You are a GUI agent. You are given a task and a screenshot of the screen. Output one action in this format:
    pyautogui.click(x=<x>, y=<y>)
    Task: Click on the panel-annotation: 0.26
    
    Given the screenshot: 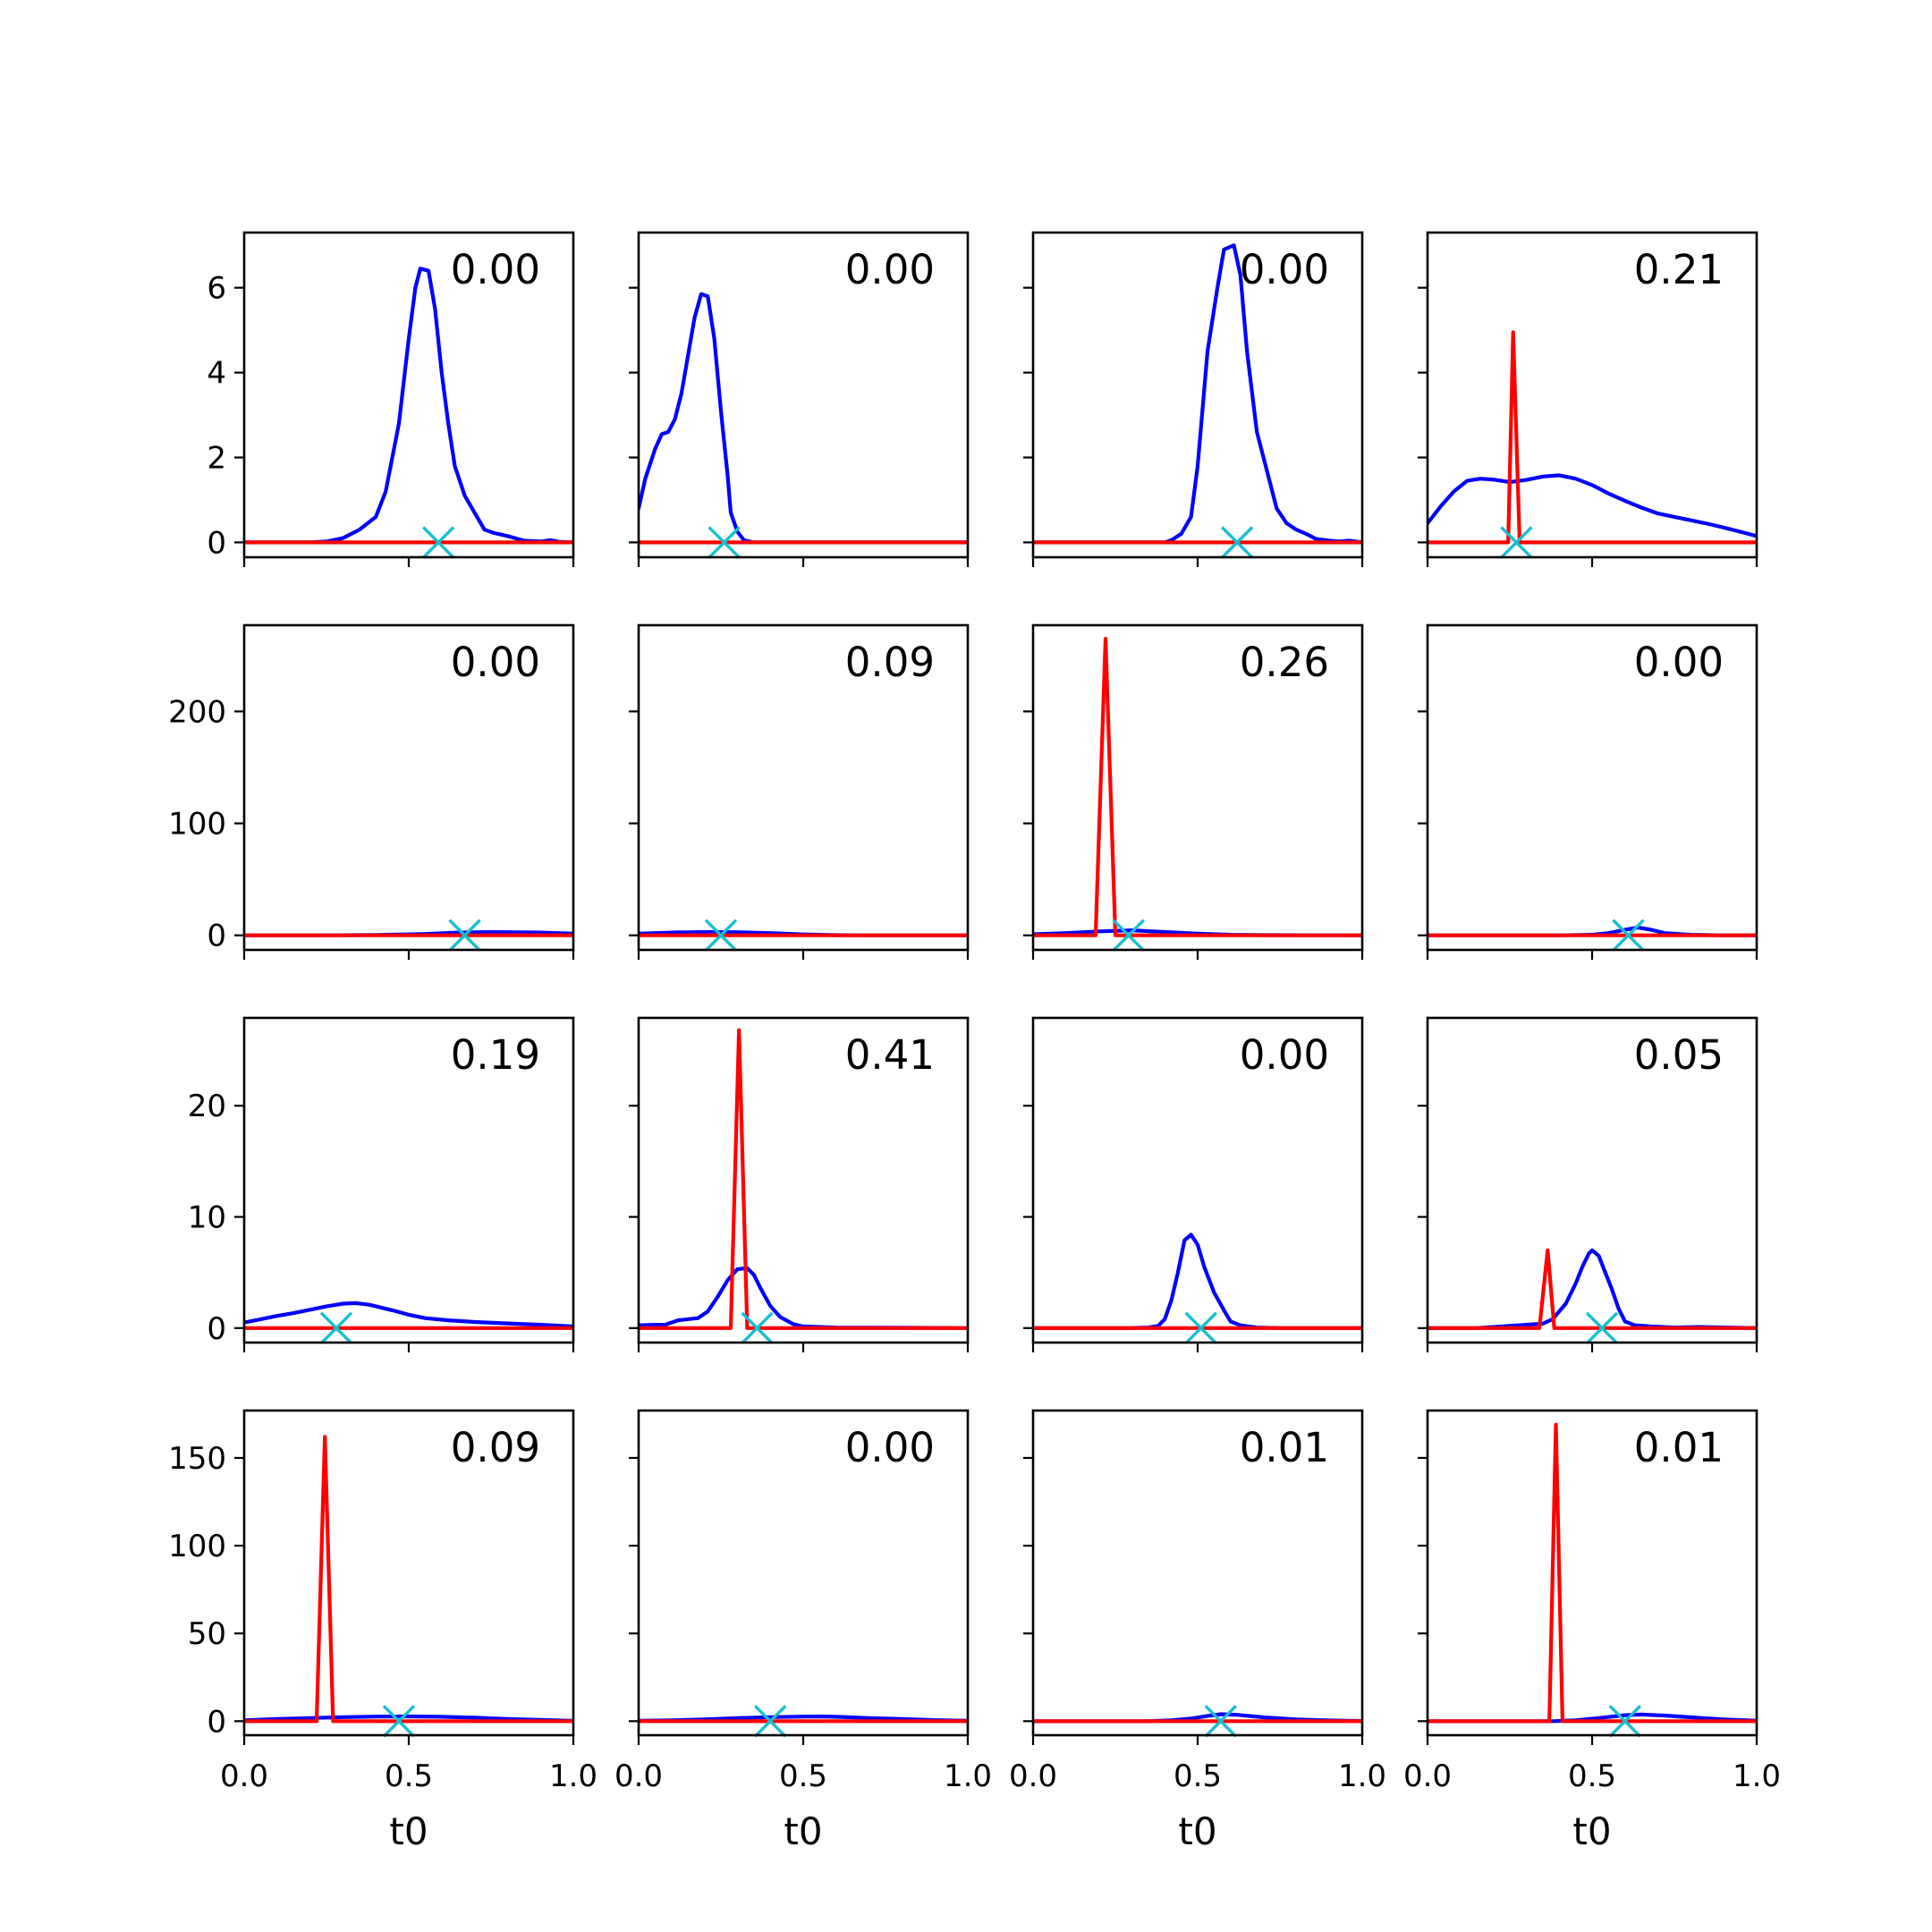 What is the action you would take?
    pyautogui.click(x=1284, y=662)
    